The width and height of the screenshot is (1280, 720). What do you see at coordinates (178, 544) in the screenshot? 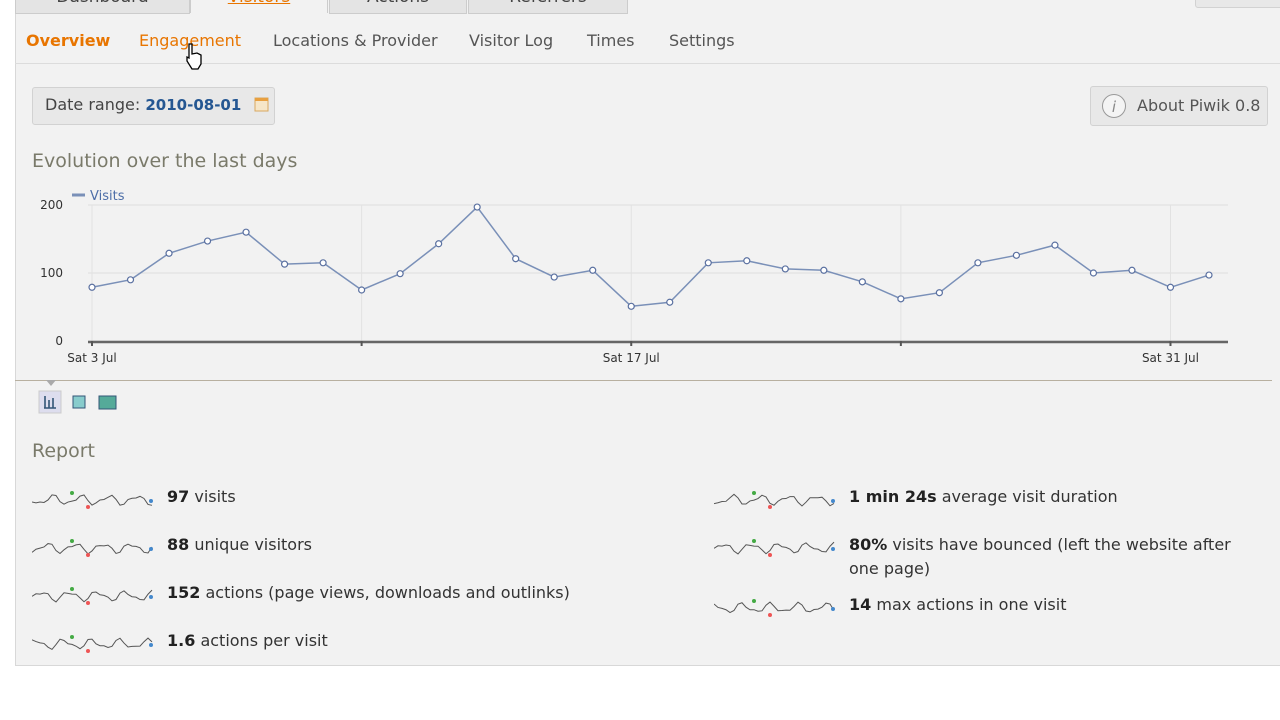
I see `metric-value: 88` at bounding box center [178, 544].